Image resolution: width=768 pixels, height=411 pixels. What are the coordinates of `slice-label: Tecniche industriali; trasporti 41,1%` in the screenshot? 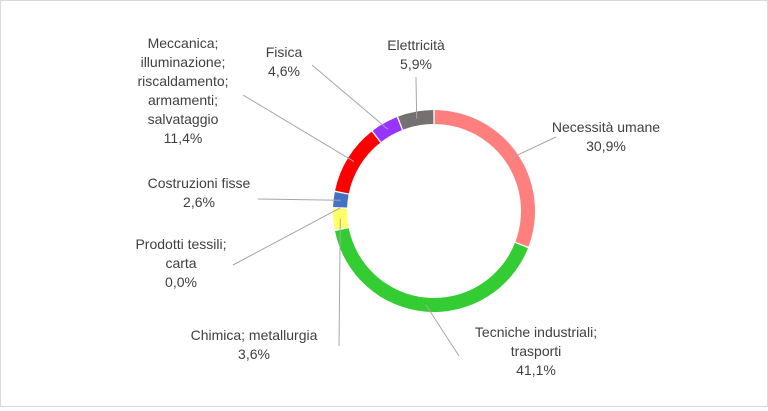 It's located at (536, 351).